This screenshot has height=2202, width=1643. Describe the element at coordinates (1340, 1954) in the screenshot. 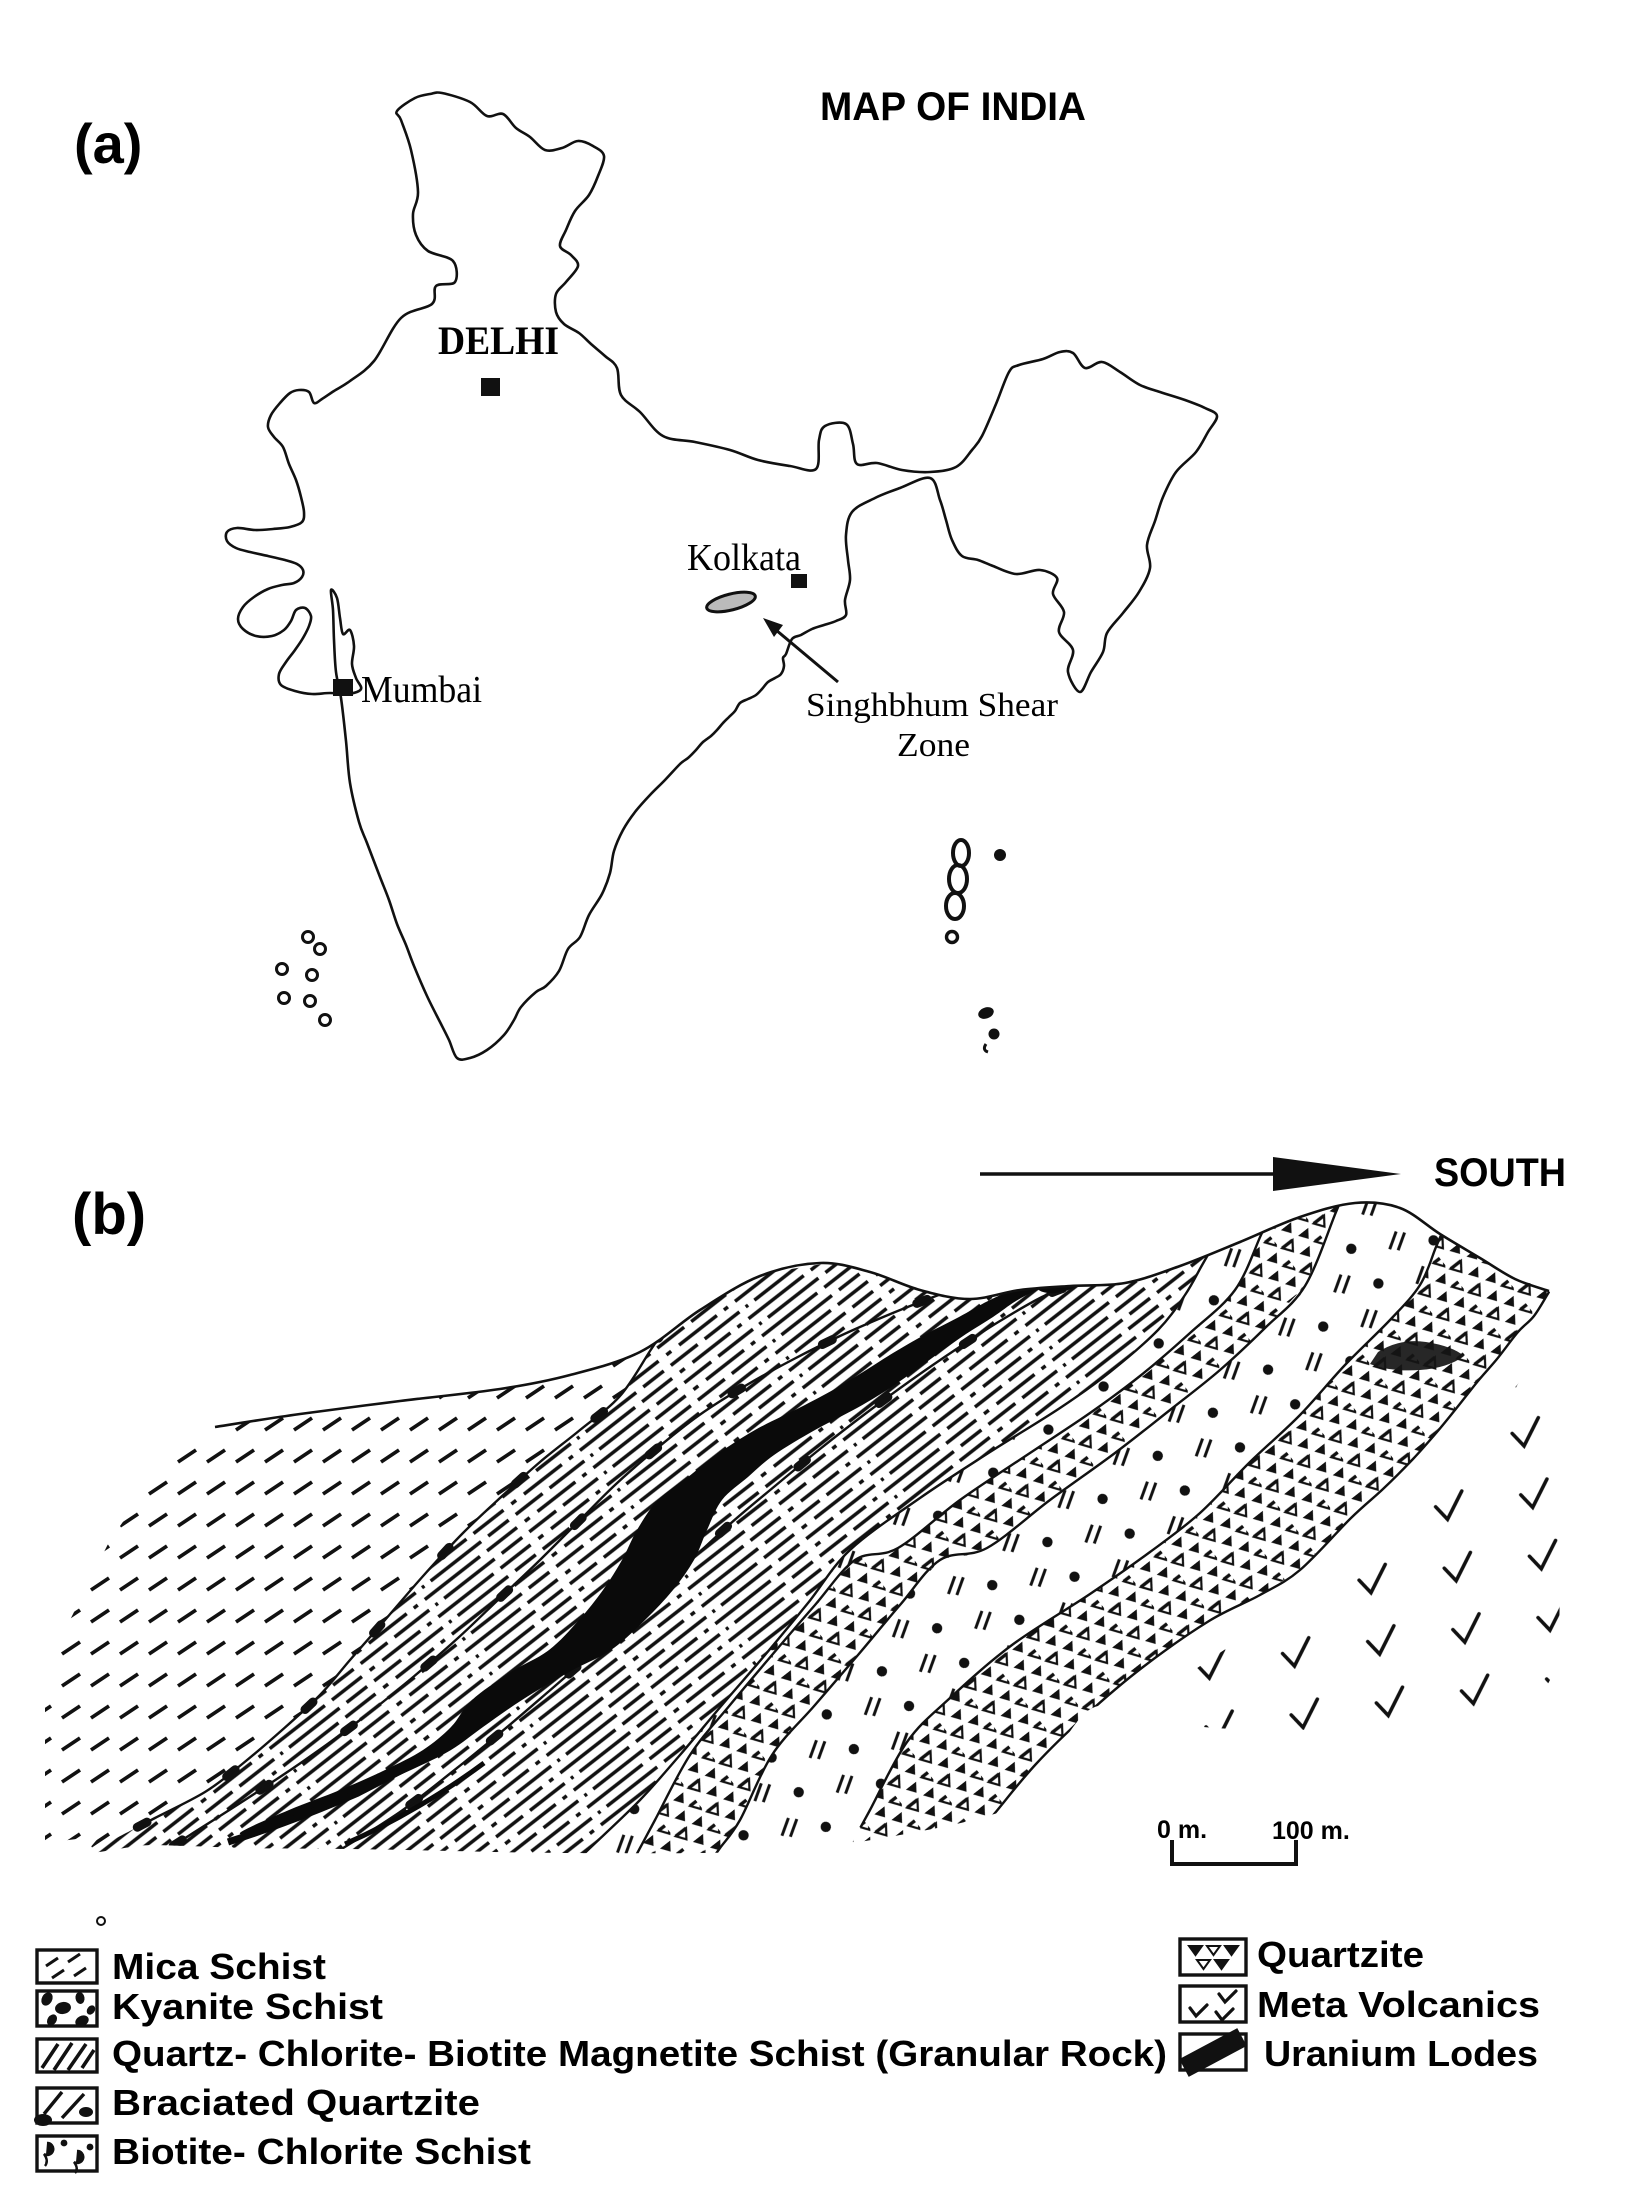

I see `svg-text: Quartzite` at that location.